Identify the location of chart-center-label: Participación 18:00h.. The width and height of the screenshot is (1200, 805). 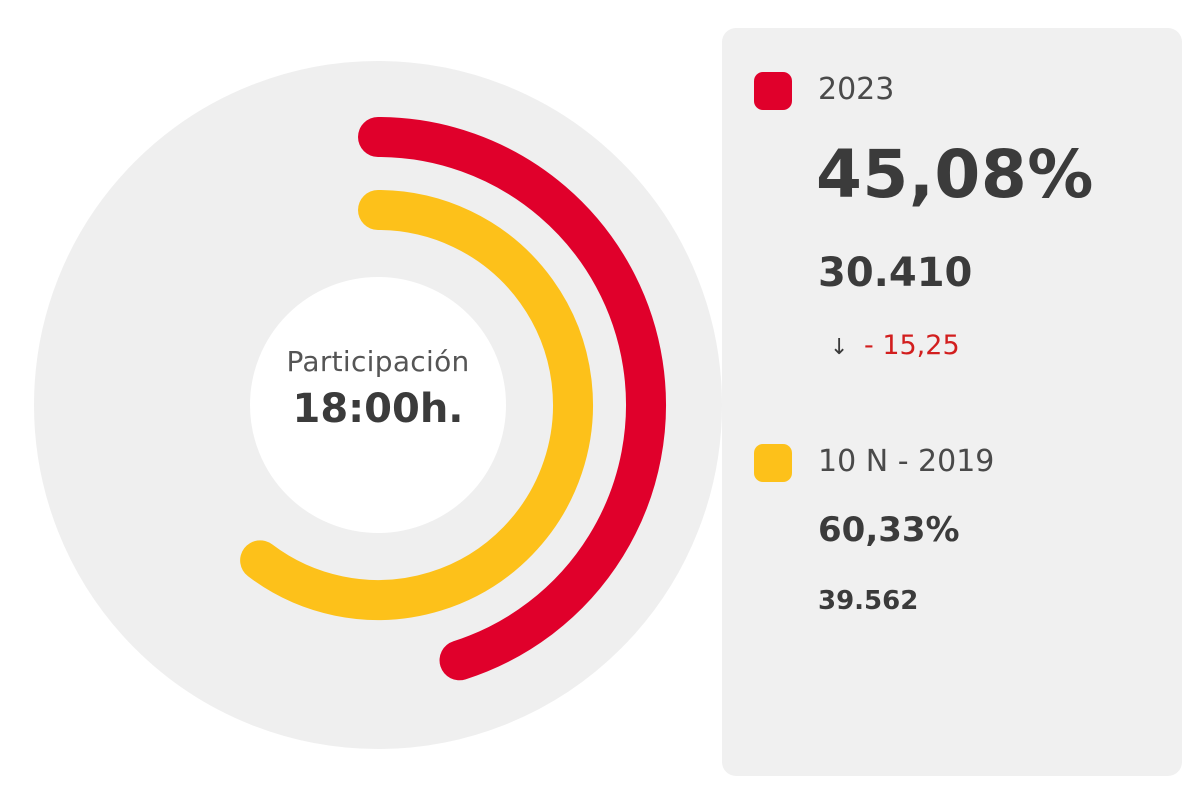
(378, 388).